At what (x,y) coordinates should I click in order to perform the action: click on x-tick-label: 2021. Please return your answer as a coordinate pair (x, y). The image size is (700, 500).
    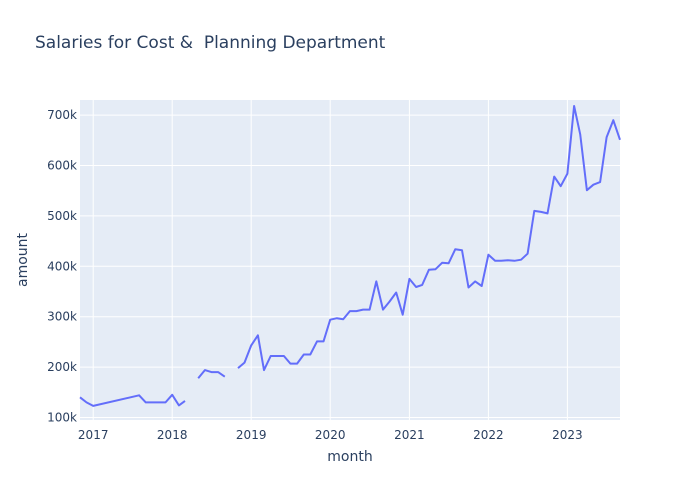
    Looking at the image, I should click on (409, 435).